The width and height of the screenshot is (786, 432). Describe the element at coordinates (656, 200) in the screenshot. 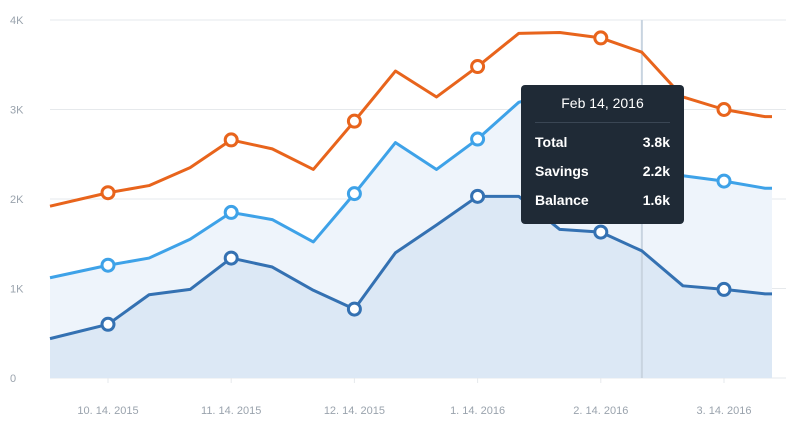

I see `tooltip-value: 1.6k` at that location.